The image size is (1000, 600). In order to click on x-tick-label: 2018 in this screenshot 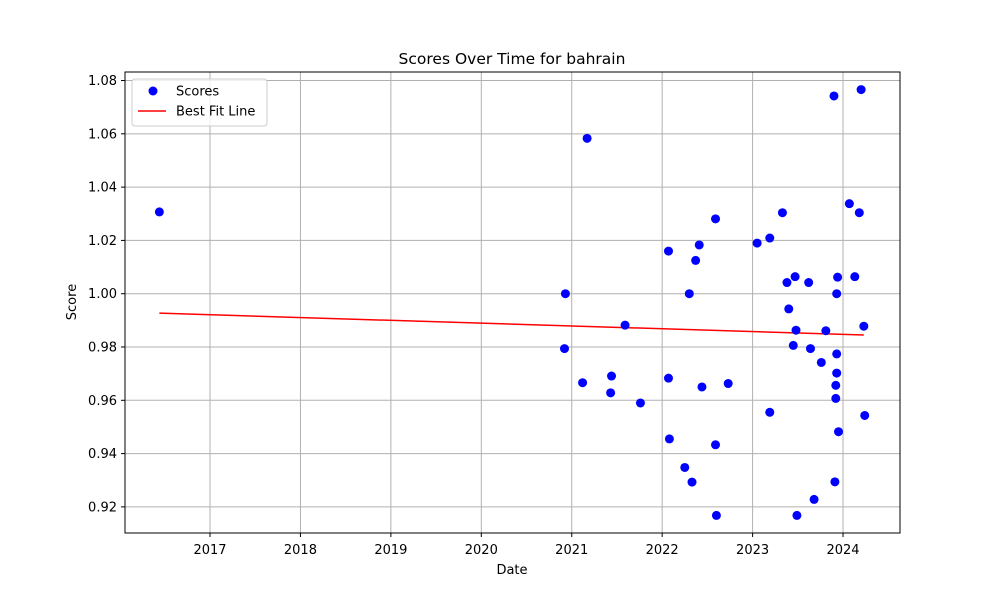, I will do `click(300, 550)`.